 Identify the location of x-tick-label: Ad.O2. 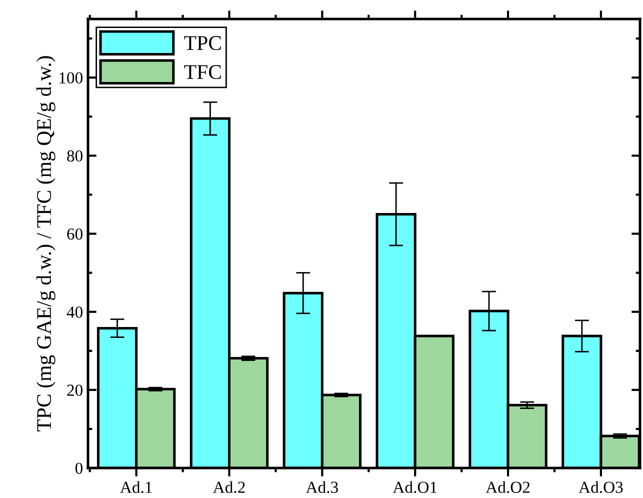
(508, 487).